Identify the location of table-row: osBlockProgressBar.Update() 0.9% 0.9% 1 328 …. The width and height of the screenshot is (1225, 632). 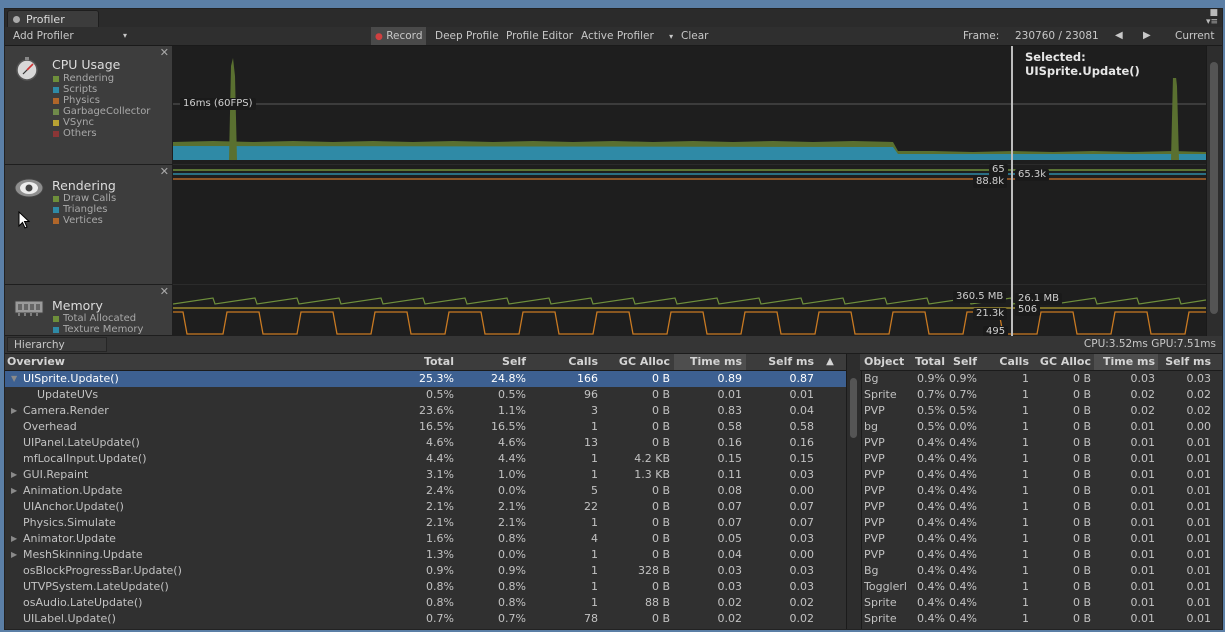
(425, 571).